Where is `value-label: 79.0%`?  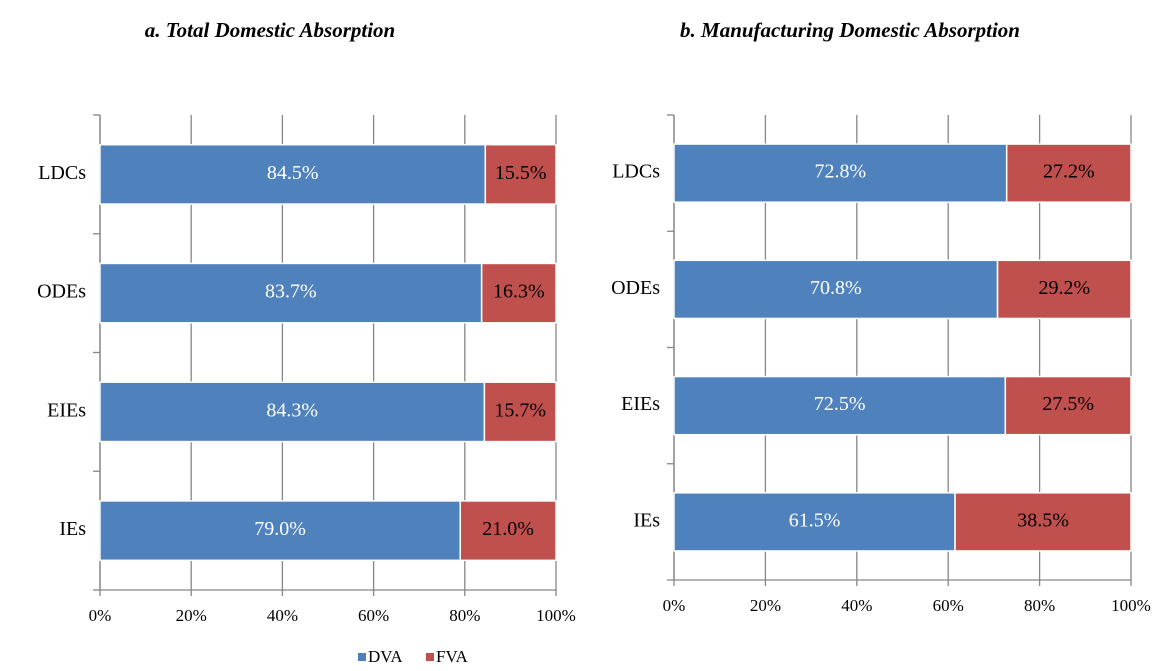
value-label: 79.0% is located at coordinates (280, 529).